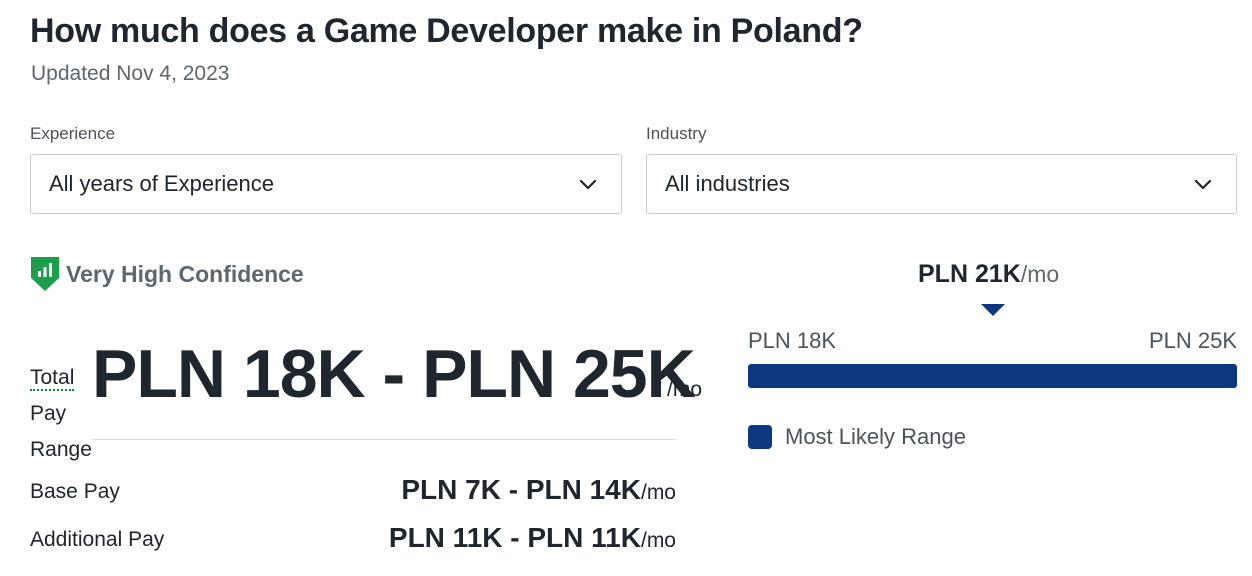 This screenshot has height=576, width=1252. Describe the element at coordinates (875, 436) in the screenshot. I see `legend-label: Most Likely Range` at that location.